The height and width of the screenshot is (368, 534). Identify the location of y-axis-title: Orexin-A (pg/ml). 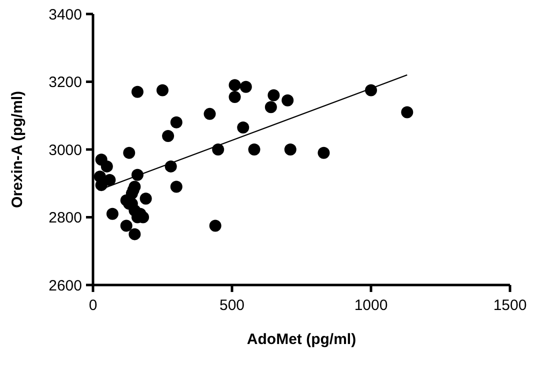
(17, 149).